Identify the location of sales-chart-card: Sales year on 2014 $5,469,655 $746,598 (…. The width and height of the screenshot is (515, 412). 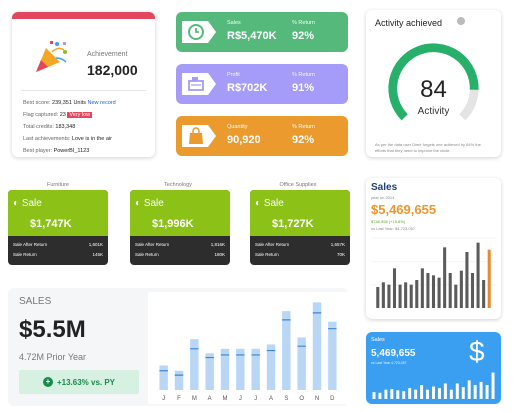
(433, 248).